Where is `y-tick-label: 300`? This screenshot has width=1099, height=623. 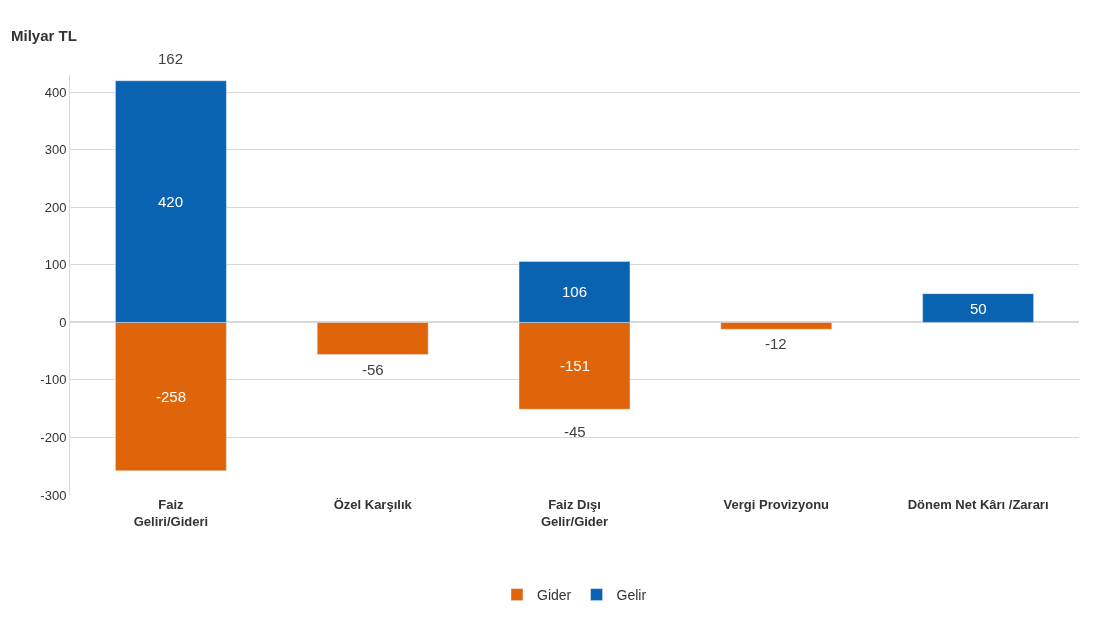
y-tick-label: 300 is located at coordinates (55, 150).